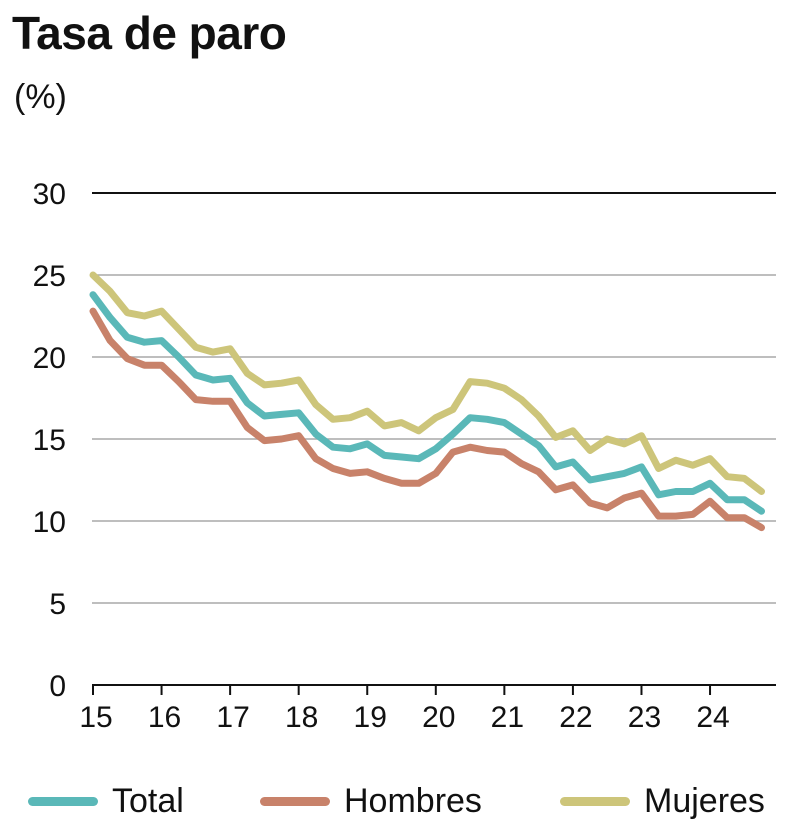  What do you see at coordinates (49, 358) in the screenshot?
I see `y-tick-label: 20` at bounding box center [49, 358].